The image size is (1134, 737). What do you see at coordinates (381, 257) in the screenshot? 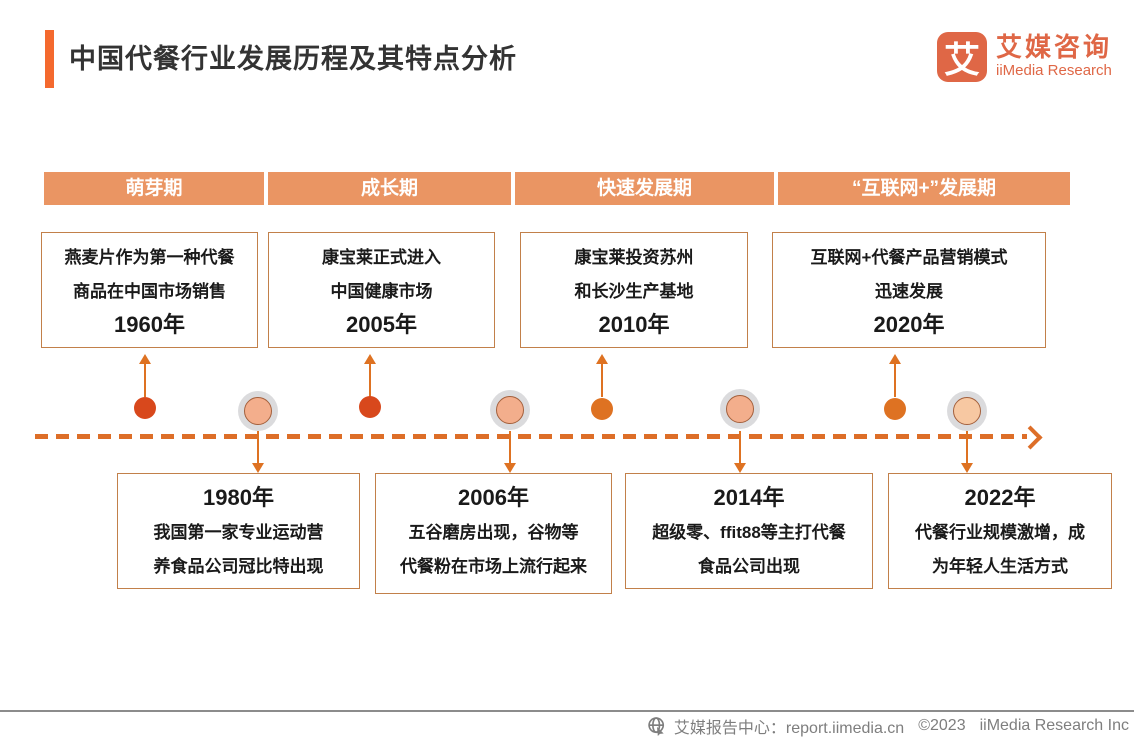
I see `event-desc: 康宝莱正式进入` at bounding box center [381, 257].